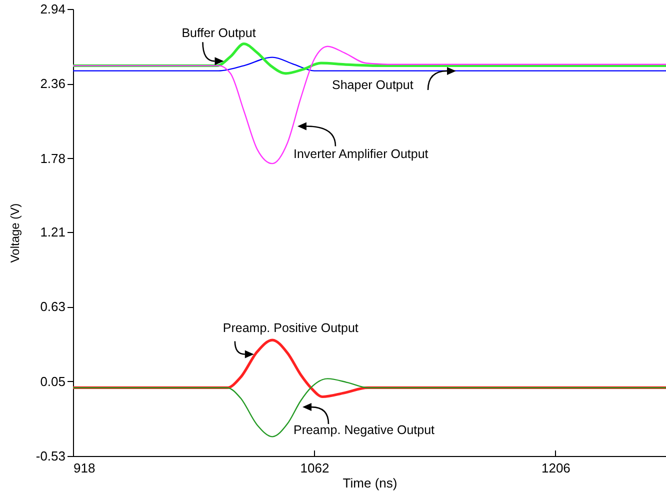 This screenshot has height=500, width=666. I want to click on annotation: Preamp. Negative Output, so click(364, 430).